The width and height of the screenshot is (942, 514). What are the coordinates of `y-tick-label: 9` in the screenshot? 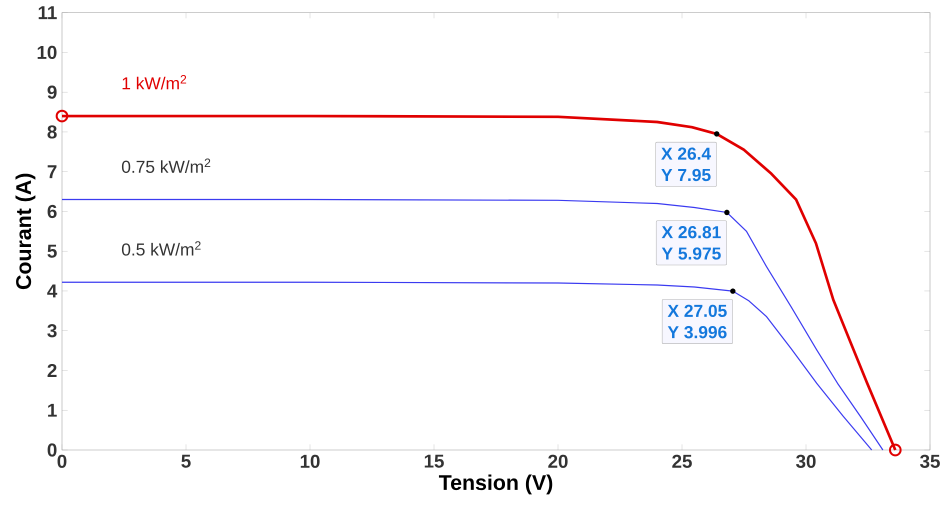 It's located at (52, 92).